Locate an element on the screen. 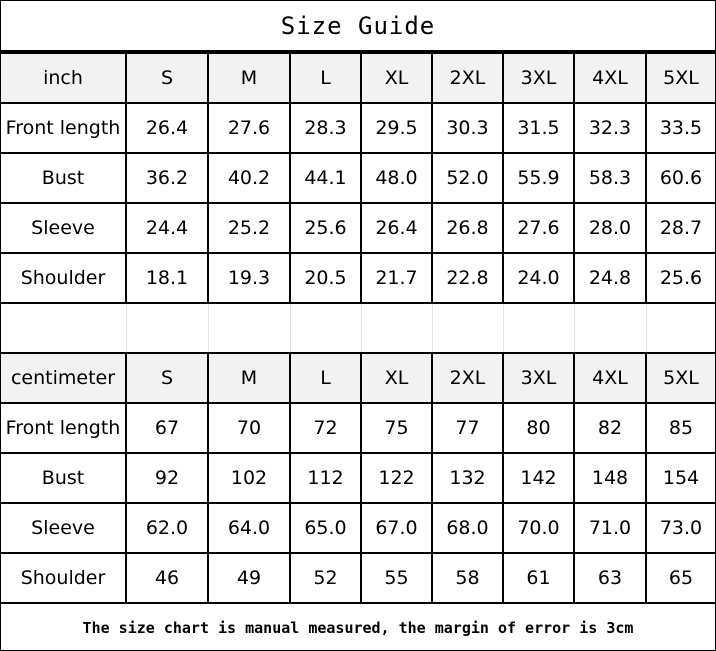 This screenshot has width=716, height=651. header-row: centimeter S M L XL 2XL 3XL 4XL 5XL is located at coordinates (358, 378).